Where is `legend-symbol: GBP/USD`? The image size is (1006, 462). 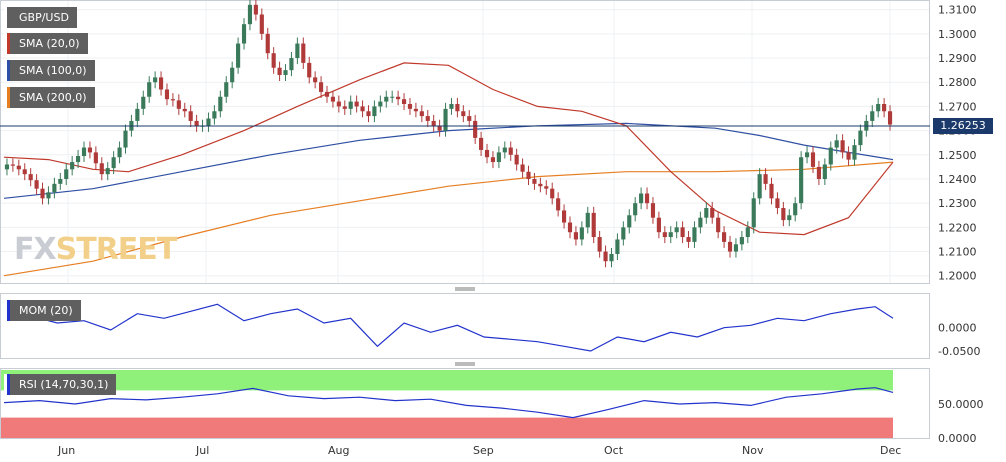 legend-symbol: GBP/USD is located at coordinates (40, 17).